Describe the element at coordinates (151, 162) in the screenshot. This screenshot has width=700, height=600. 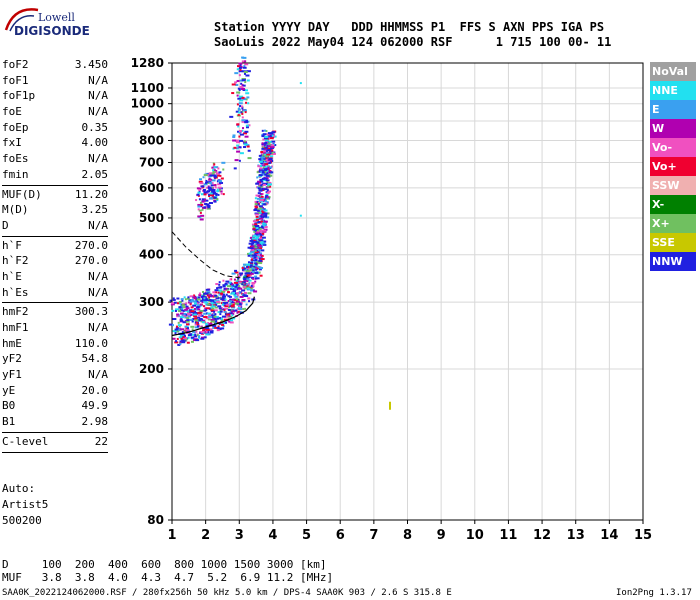
I see `y-tick-label: 700` at that location.